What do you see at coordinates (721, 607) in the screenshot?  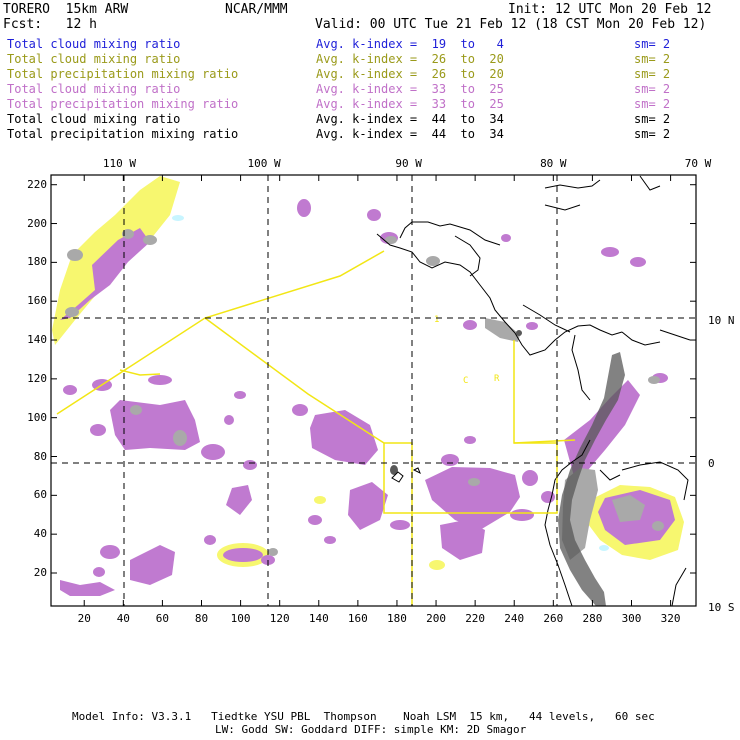 I see `latitude-label: 10 S` at bounding box center [721, 607].